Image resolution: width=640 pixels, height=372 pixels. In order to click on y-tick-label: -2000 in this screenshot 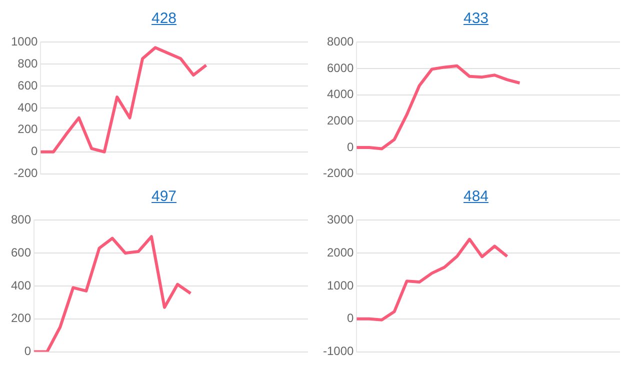, I will do `click(338, 173)`.